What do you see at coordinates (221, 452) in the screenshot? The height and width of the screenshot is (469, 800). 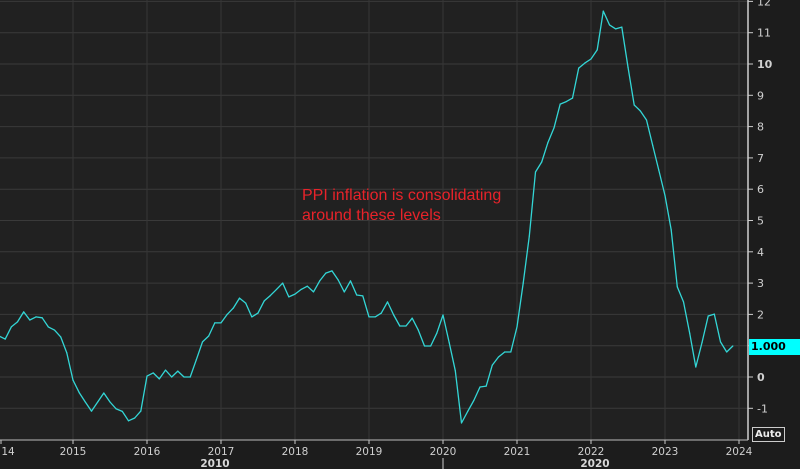 I see `x-tick-label: 2017` at bounding box center [221, 452].